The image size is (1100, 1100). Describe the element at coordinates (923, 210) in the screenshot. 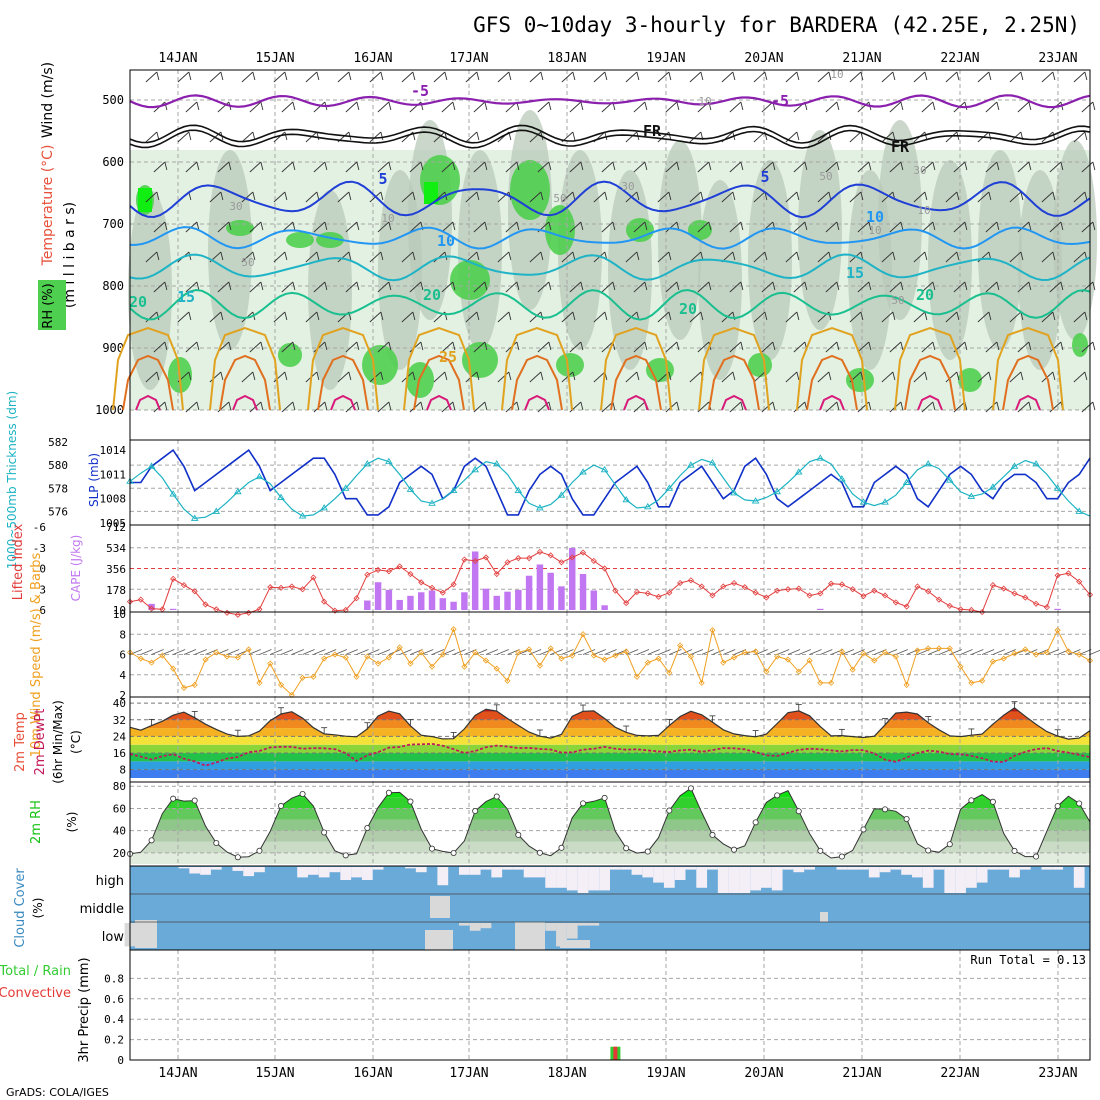

I see `rh-label-10: 10` at that location.